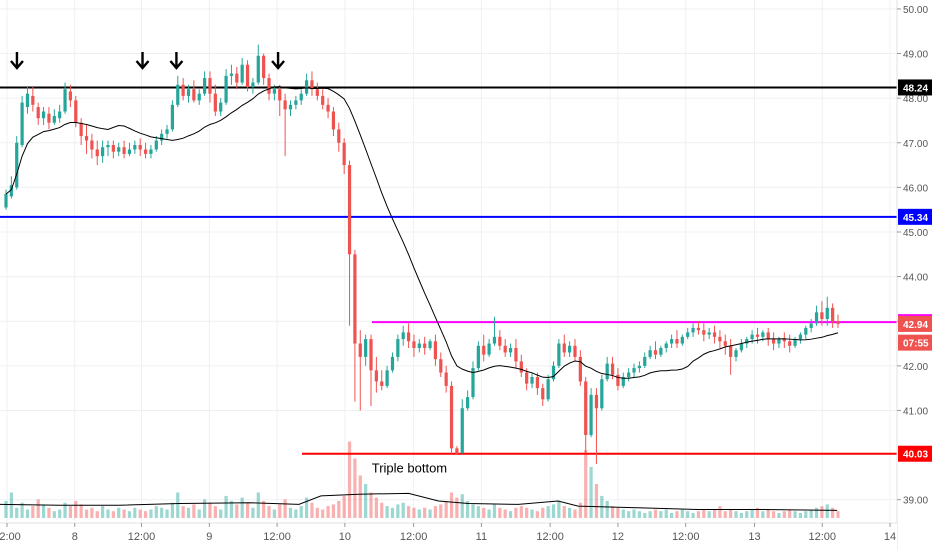 This screenshot has height=555, width=932. I want to click on y-tick-label: 46.00, so click(915, 188).